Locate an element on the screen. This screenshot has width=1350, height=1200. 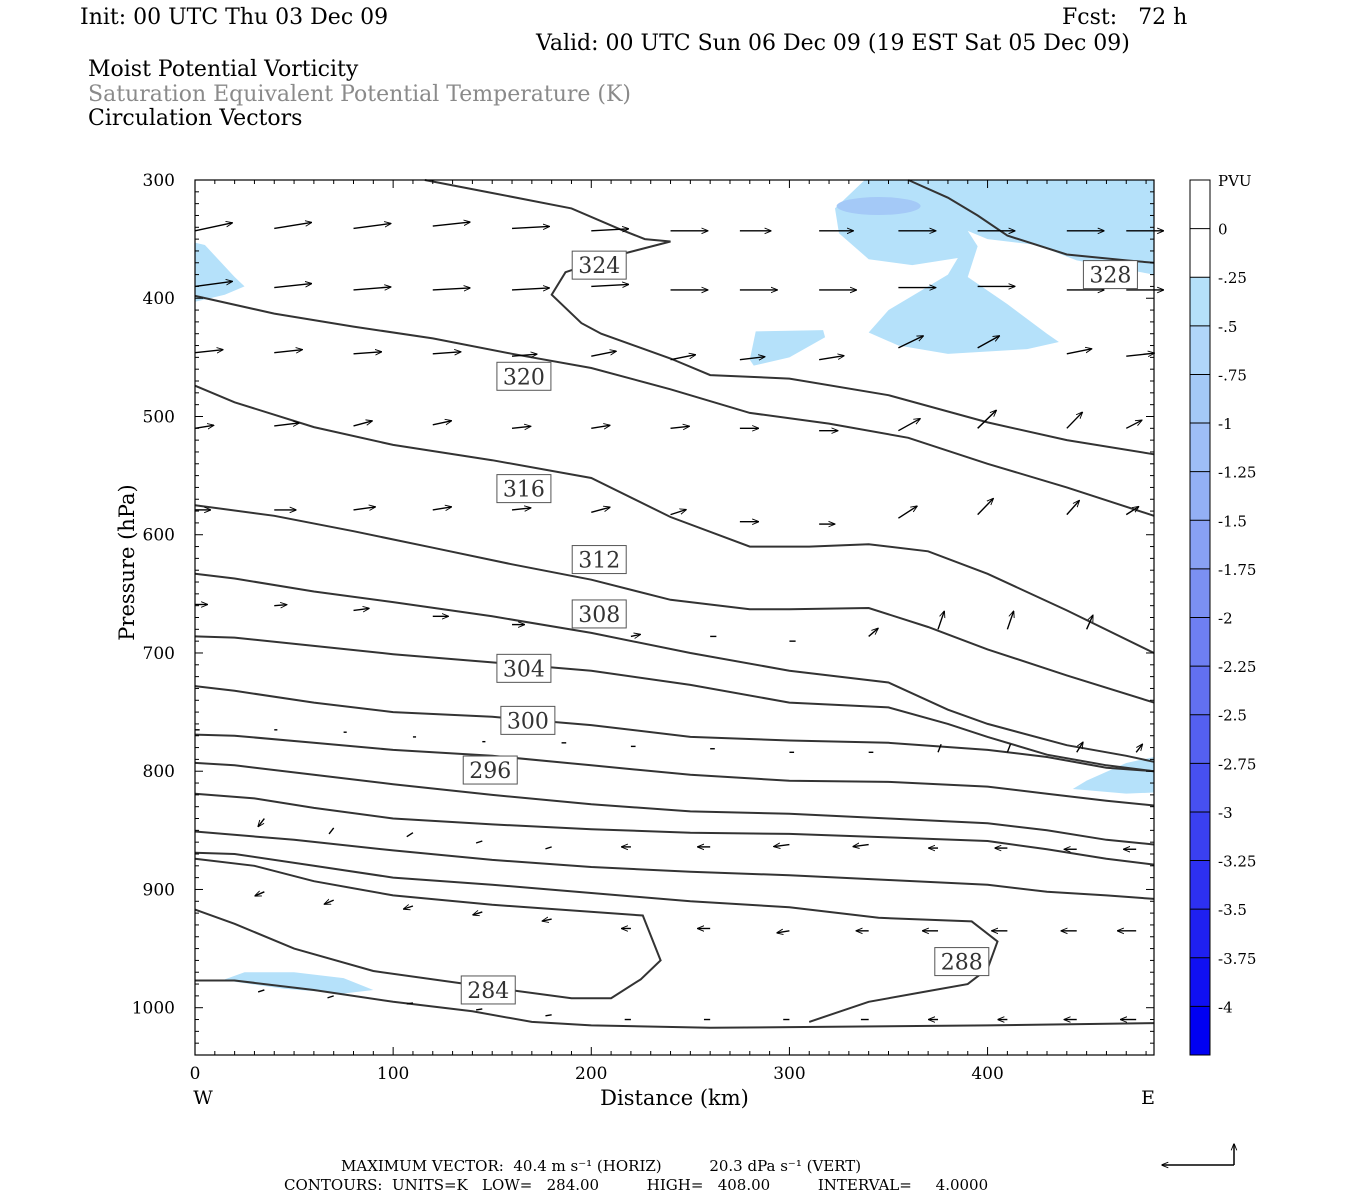
colorbar-level-label: -3 is located at coordinates (1225, 813).